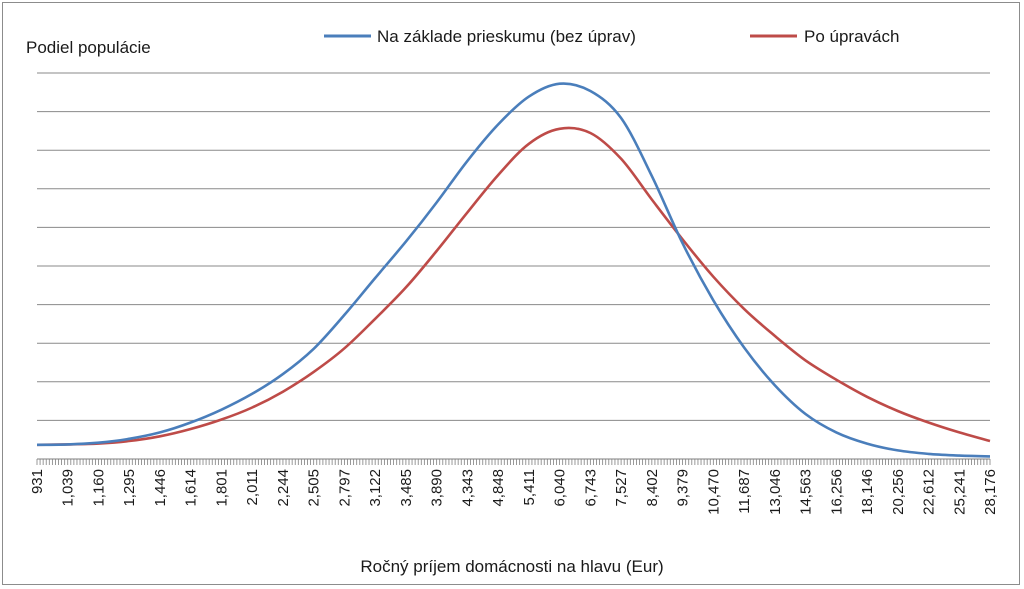 The height and width of the screenshot is (589, 1024). I want to click on x-tick-label: 1,039, so click(68, 488).